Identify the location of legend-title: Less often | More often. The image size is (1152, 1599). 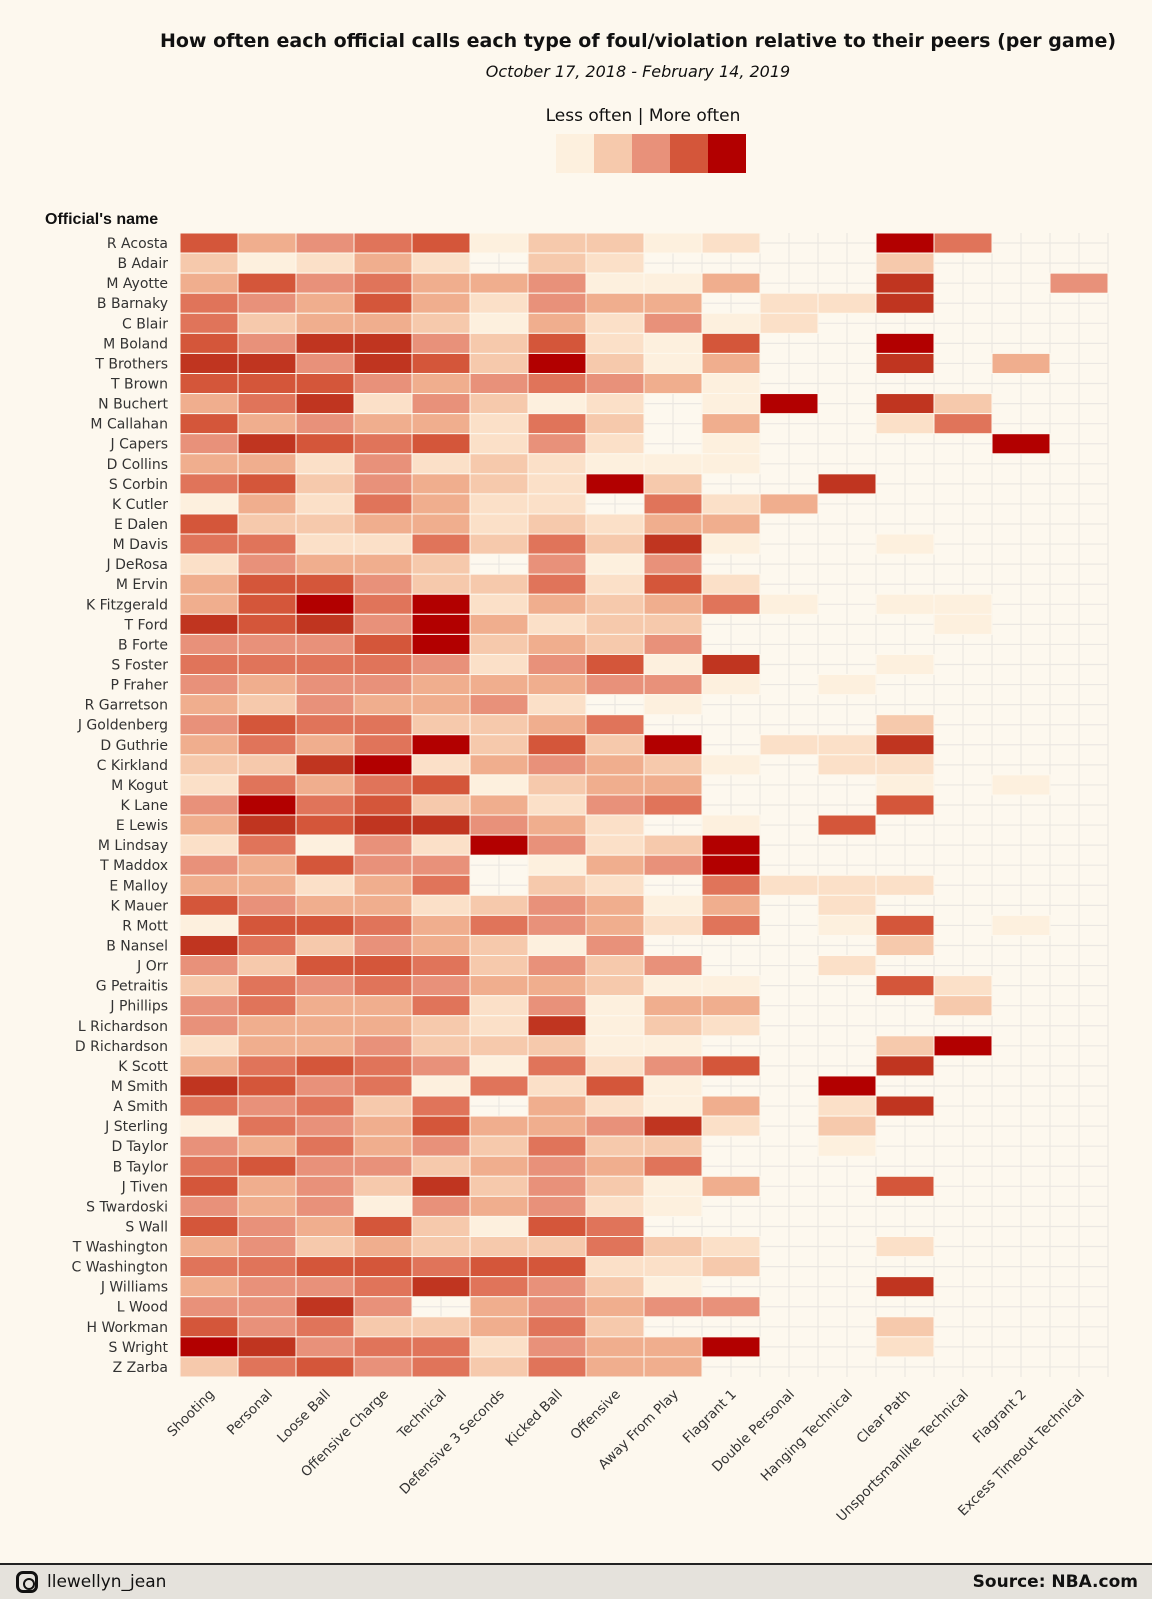
(643, 116).